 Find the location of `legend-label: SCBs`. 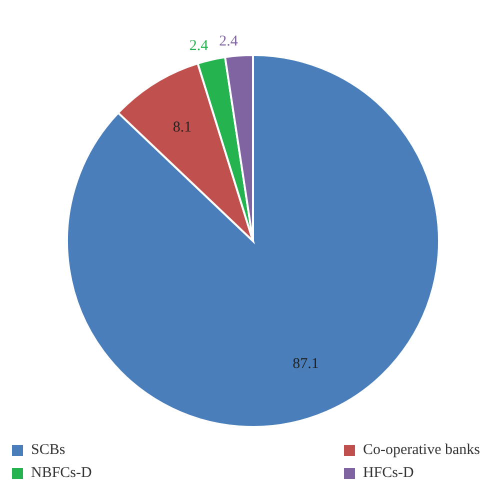

legend-label: SCBs is located at coordinates (48, 450).